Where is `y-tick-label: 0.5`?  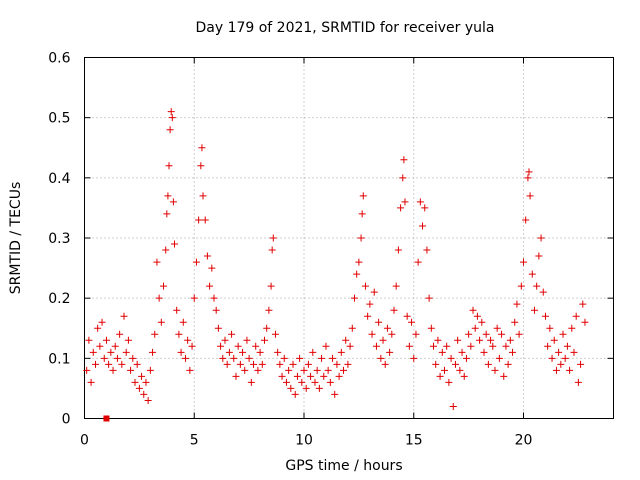
y-tick-label: 0.5 is located at coordinates (59, 119).